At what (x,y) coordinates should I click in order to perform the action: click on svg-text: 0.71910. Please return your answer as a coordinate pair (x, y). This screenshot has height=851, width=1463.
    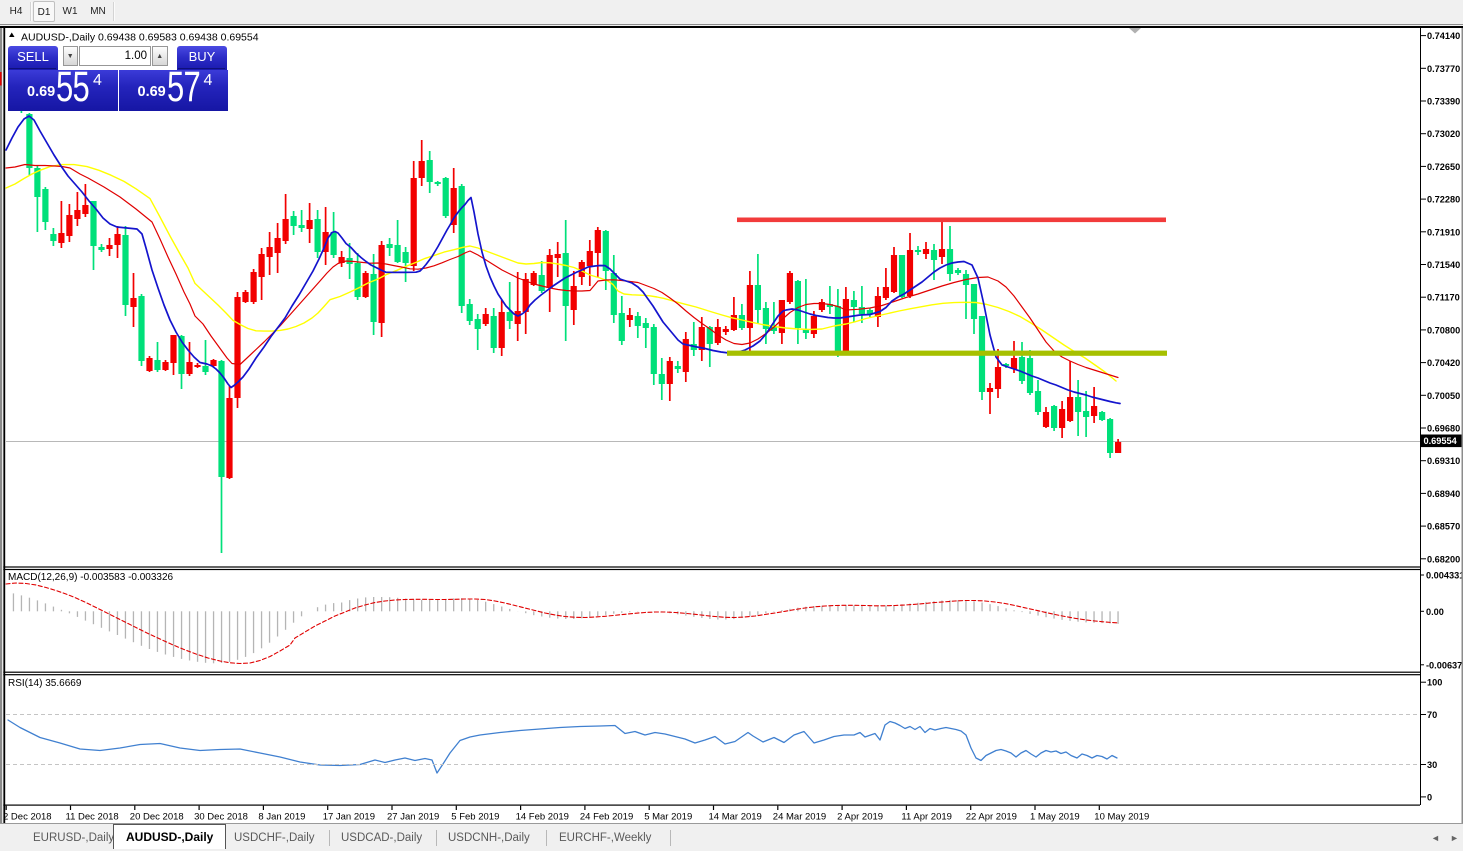
    Looking at the image, I should click on (1443, 232).